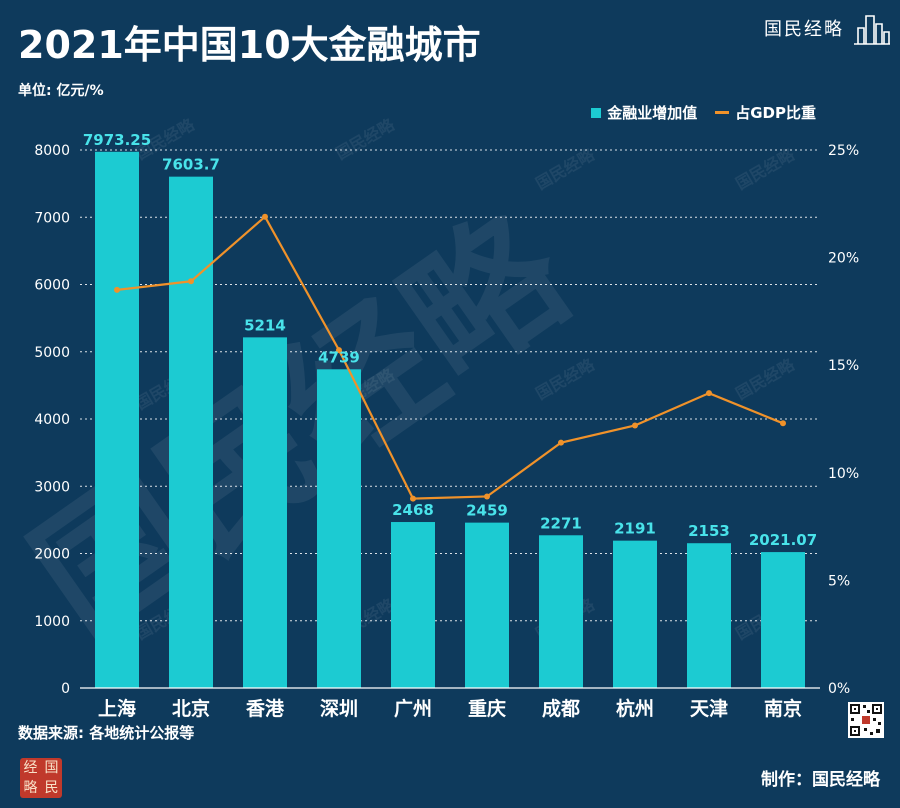  I want to click on legend: 金融业增加值 占GDP比重, so click(703, 112).